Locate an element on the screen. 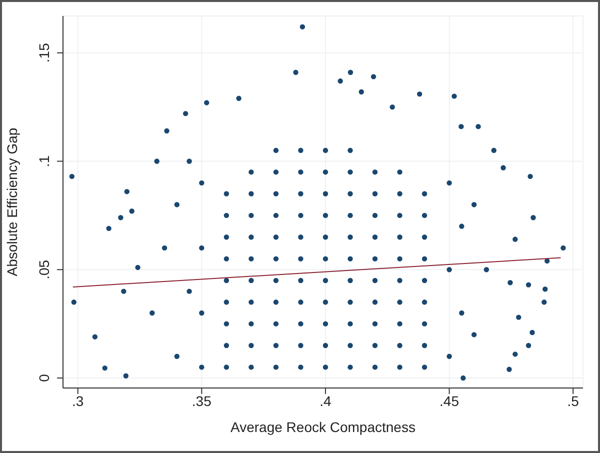  x-tick-label: .35 is located at coordinates (202, 400).